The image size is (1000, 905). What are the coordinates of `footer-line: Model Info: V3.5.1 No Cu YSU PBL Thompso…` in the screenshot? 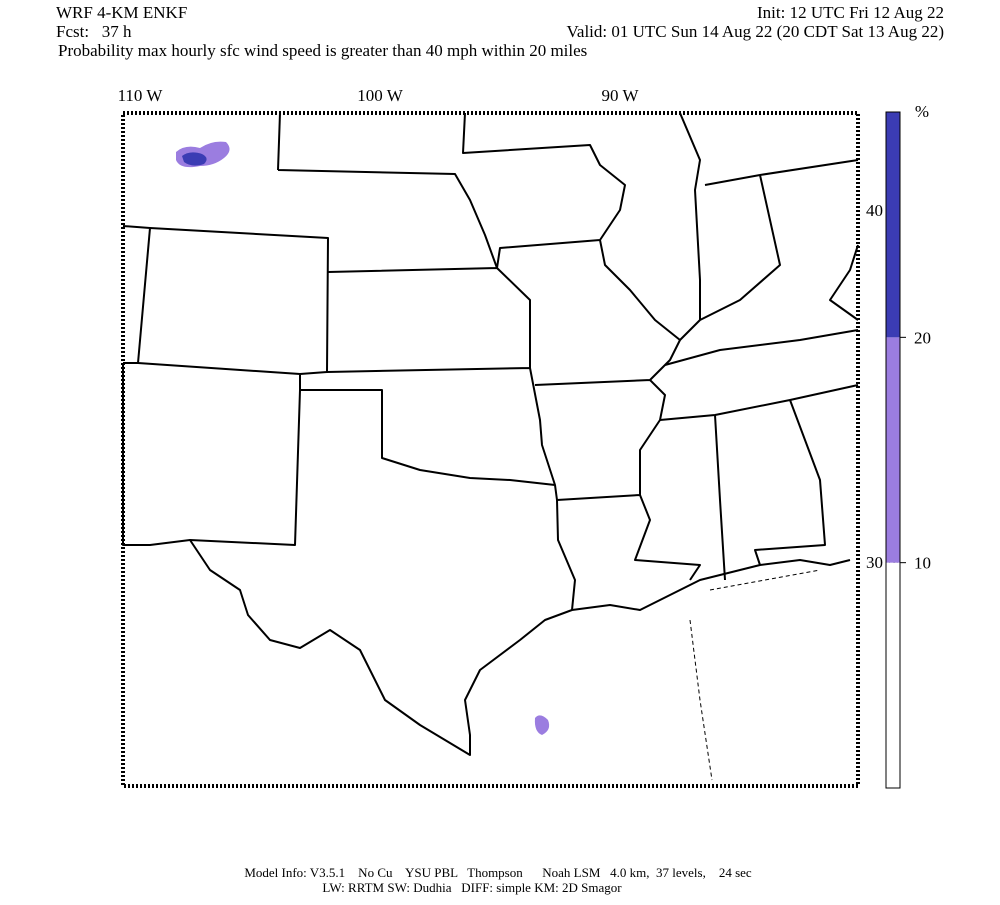 It's located at (498, 872).